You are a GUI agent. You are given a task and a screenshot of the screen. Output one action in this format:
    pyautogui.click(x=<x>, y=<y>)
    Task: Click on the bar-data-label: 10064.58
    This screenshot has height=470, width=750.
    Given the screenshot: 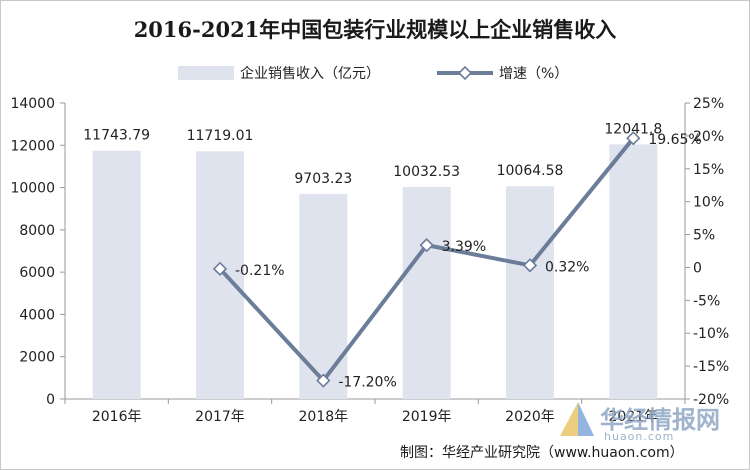 What is the action you would take?
    pyautogui.click(x=530, y=171)
    